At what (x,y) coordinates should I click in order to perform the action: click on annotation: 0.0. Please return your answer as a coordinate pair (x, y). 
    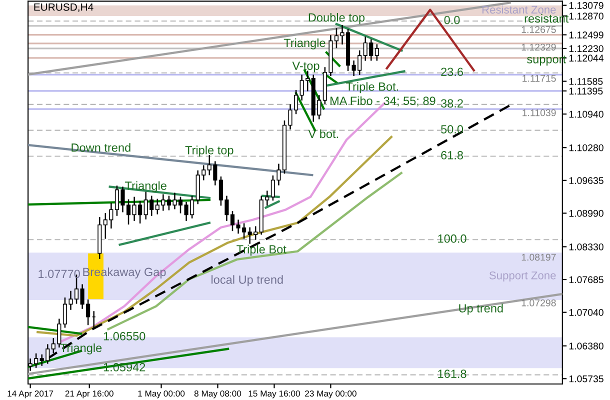
    Looking at the image, I should click on (452, 20).